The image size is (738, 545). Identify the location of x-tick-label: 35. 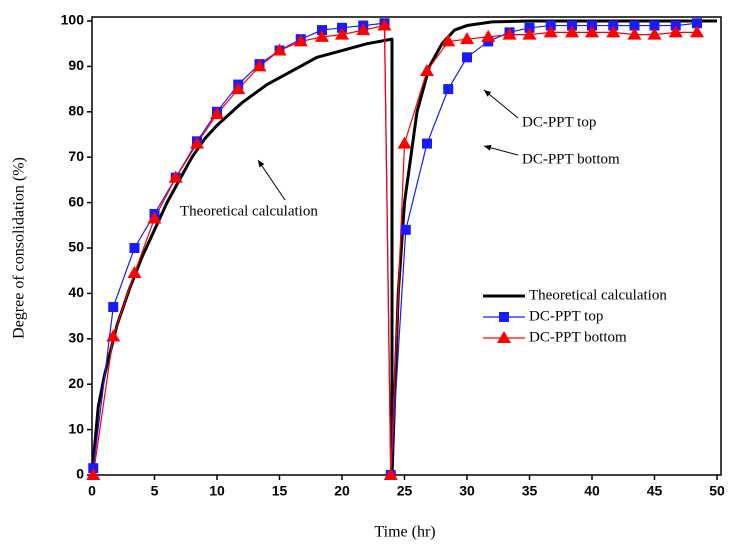
(530, 491).